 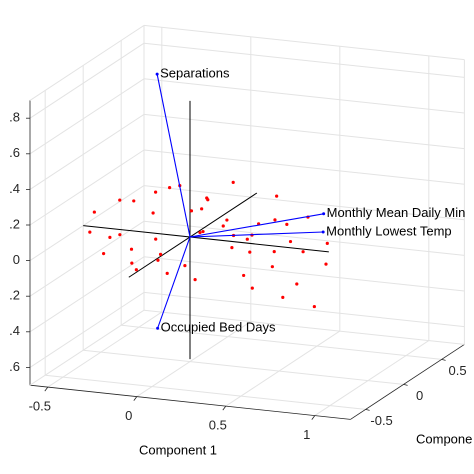 What do you see at coordinates (218, 327) in the screenshot?
I see `vector-label: Occupied Bed Days` at bounding box center [218, 327].